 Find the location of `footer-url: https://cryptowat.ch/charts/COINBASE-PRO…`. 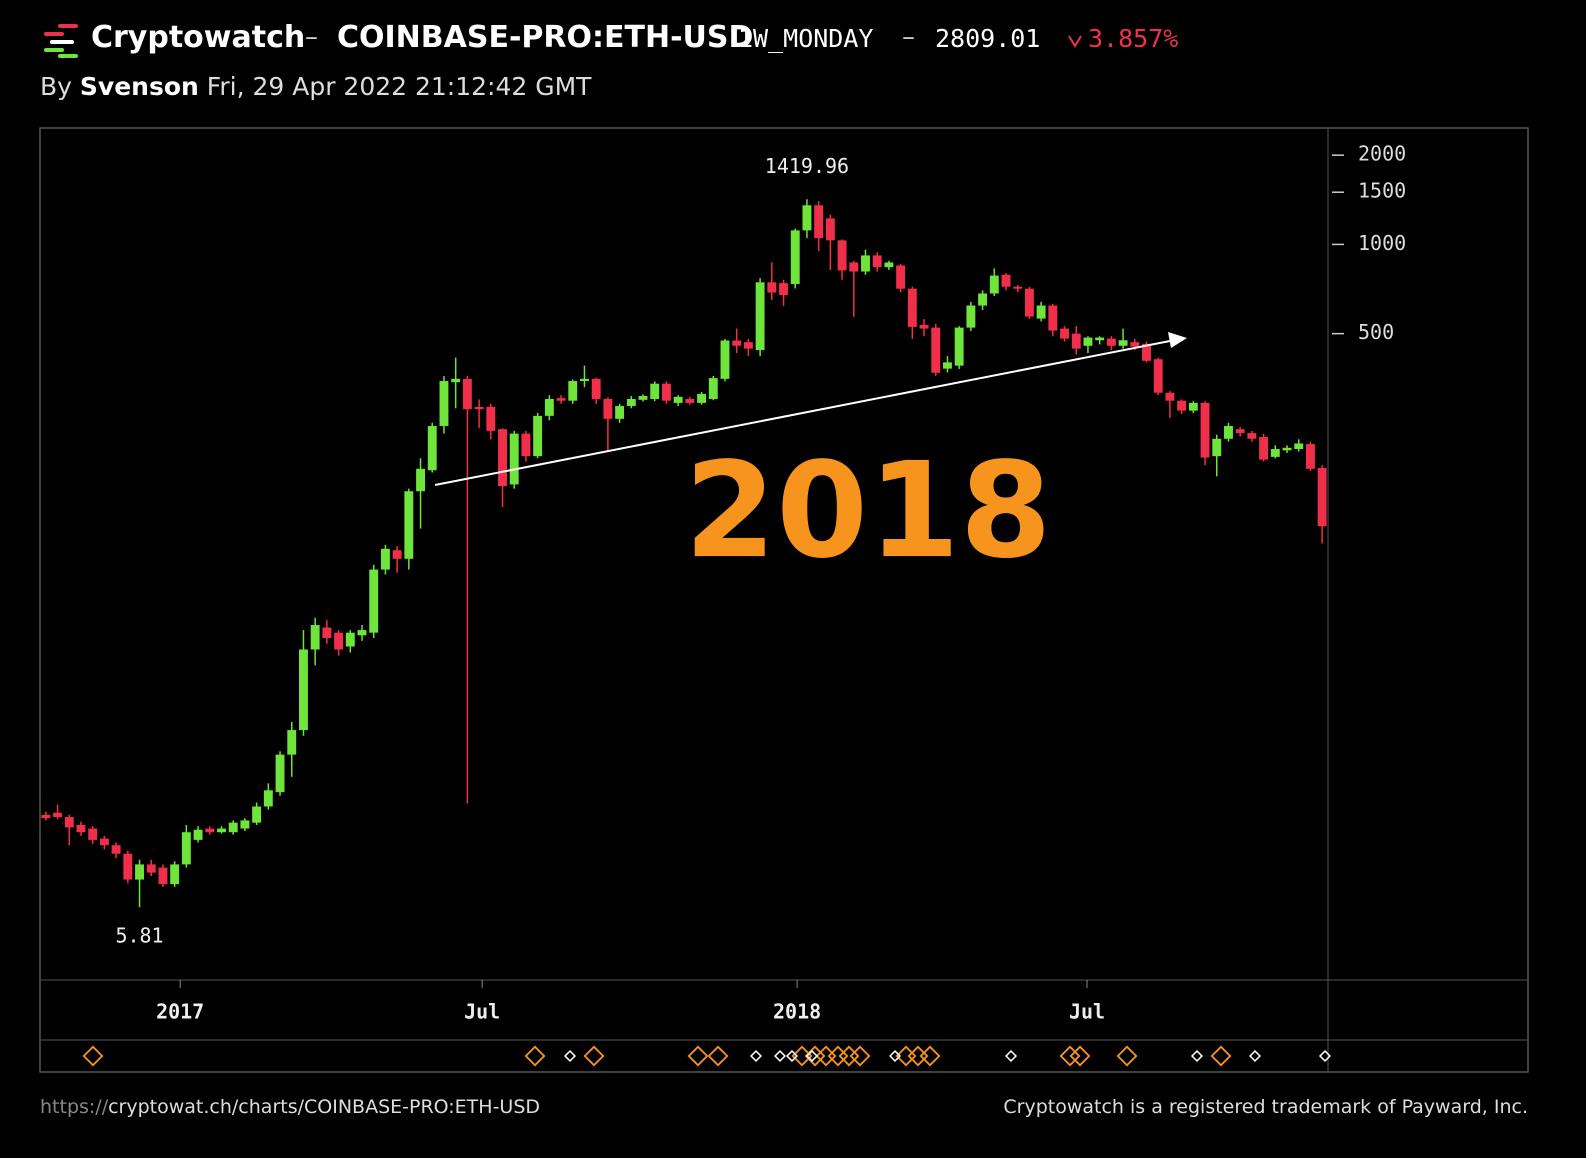

footer-url: https://cryptowat.ch/charts/COINBASE-PRO… is located at coordinates (290, 1107).